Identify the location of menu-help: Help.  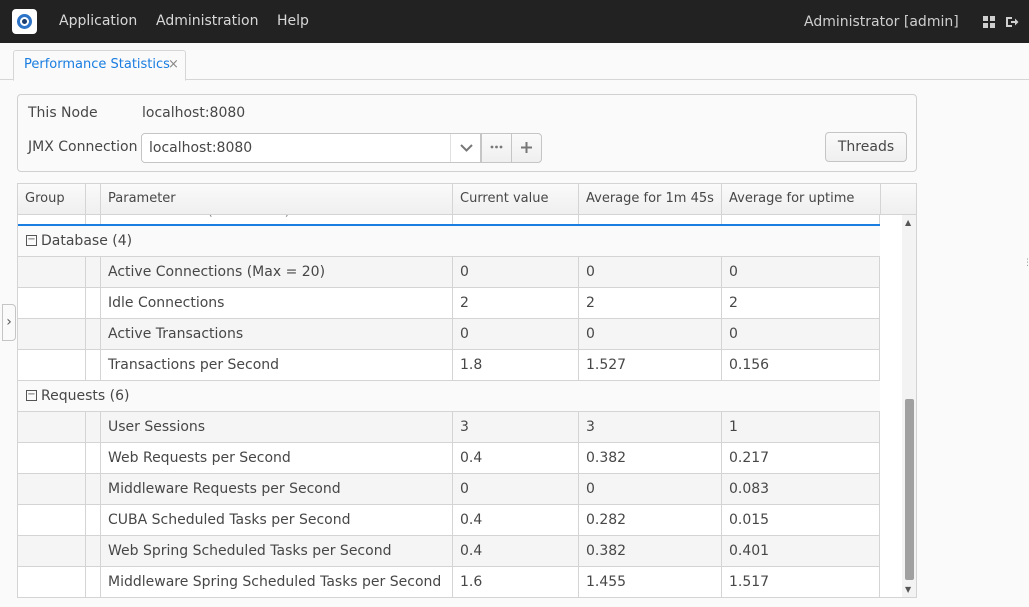
(293, 21).